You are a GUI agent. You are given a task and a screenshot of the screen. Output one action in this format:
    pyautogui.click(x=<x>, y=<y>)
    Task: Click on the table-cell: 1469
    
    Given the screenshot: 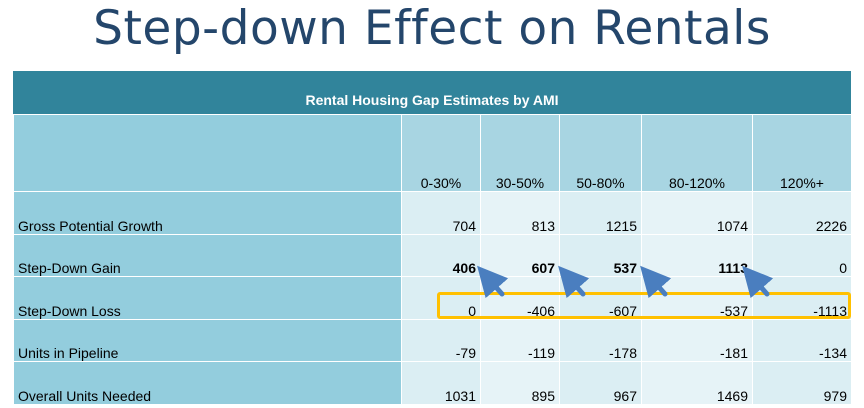 What is the action you would take?
    pyautogui.click(x=697, y=383)
    